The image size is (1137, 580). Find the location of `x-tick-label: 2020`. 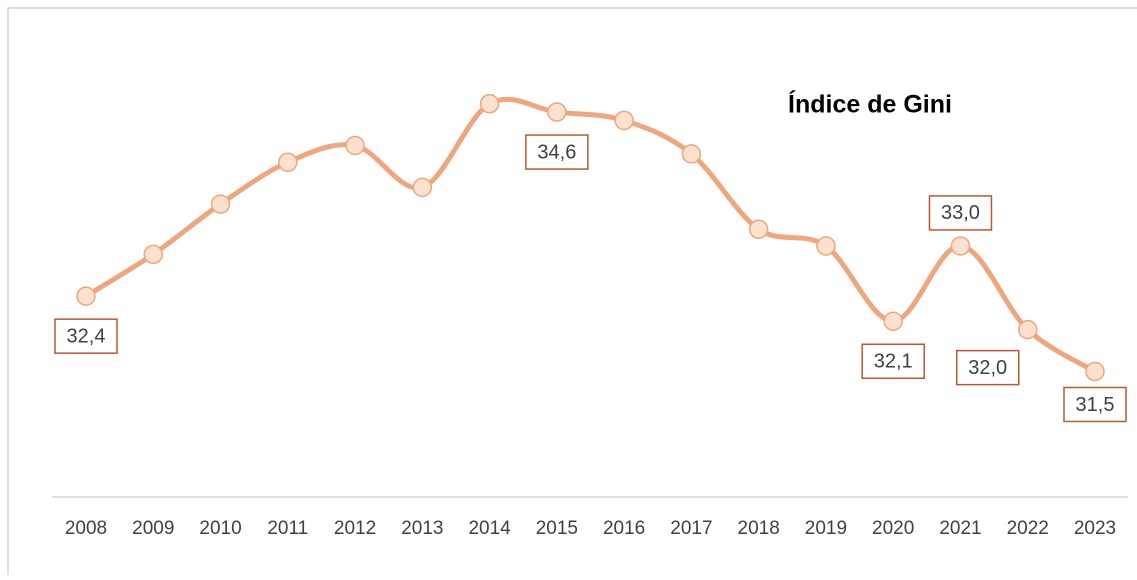

x-tick-label: 2020 is located at coordinates (893, 528).